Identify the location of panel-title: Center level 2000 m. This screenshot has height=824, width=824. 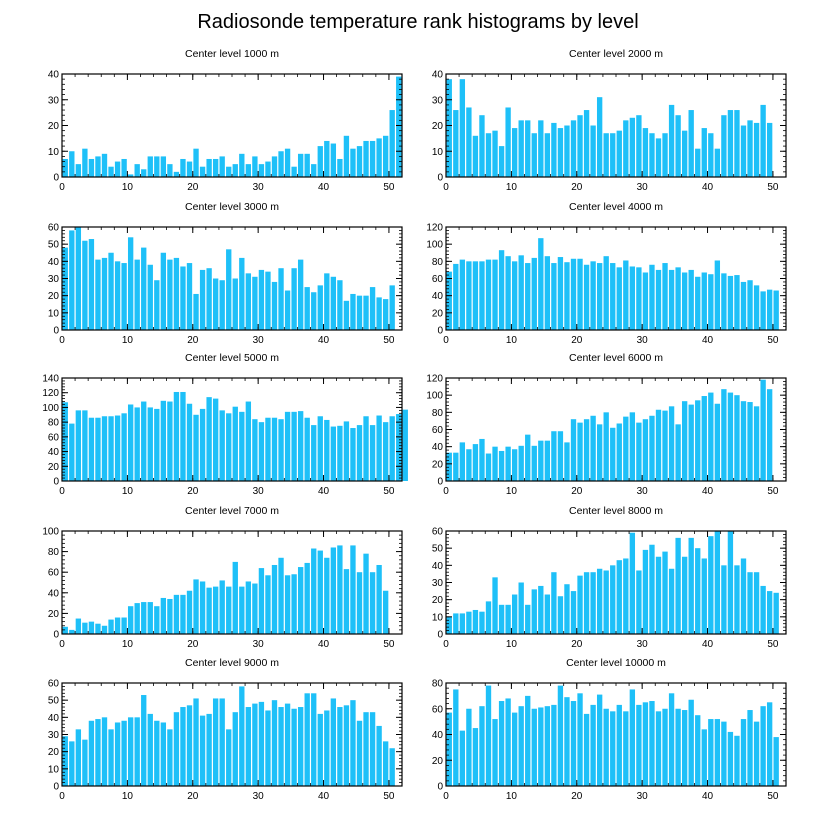
(616, 54).